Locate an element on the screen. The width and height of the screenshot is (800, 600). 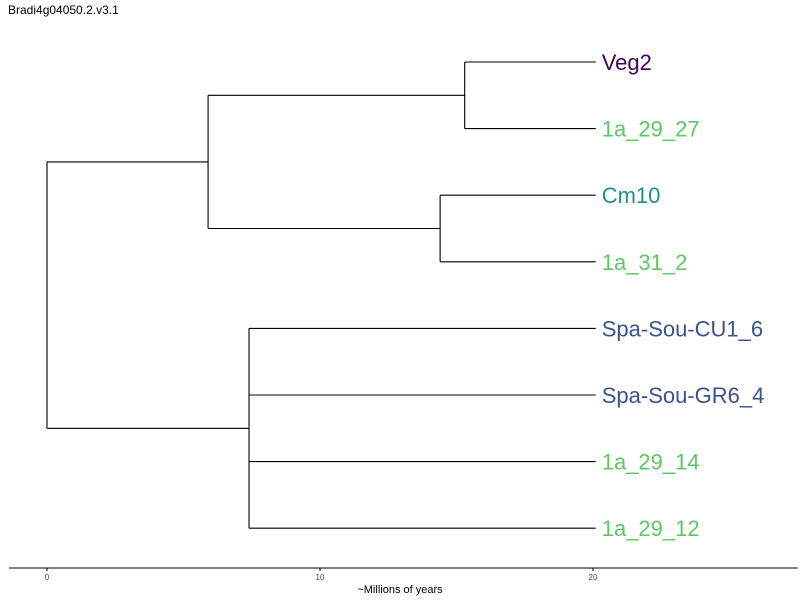
leaf-label: Cm10 is located at coordinates (631, 195).